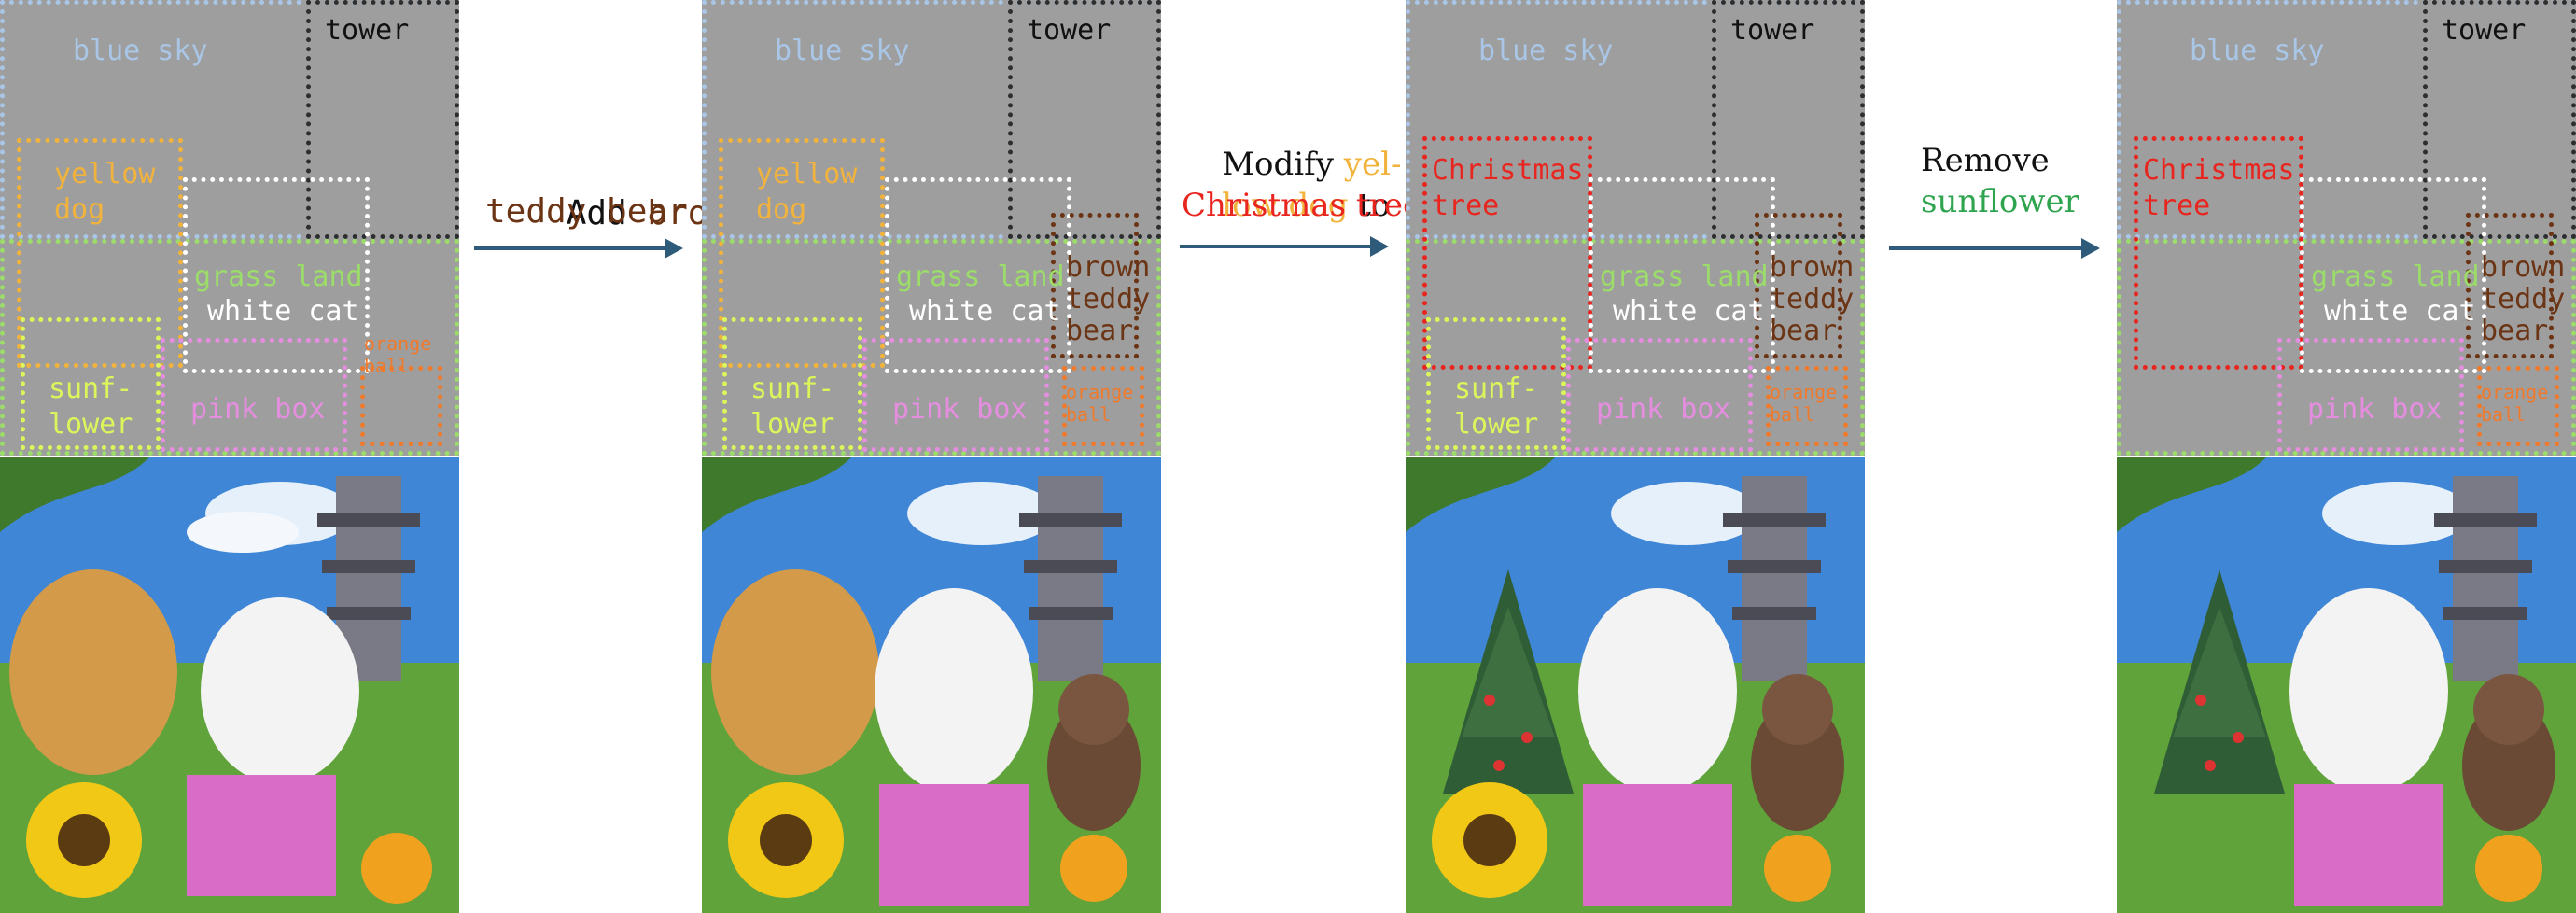  I want to click on operation-add: Add brown teddy bear, so click(608, 205).